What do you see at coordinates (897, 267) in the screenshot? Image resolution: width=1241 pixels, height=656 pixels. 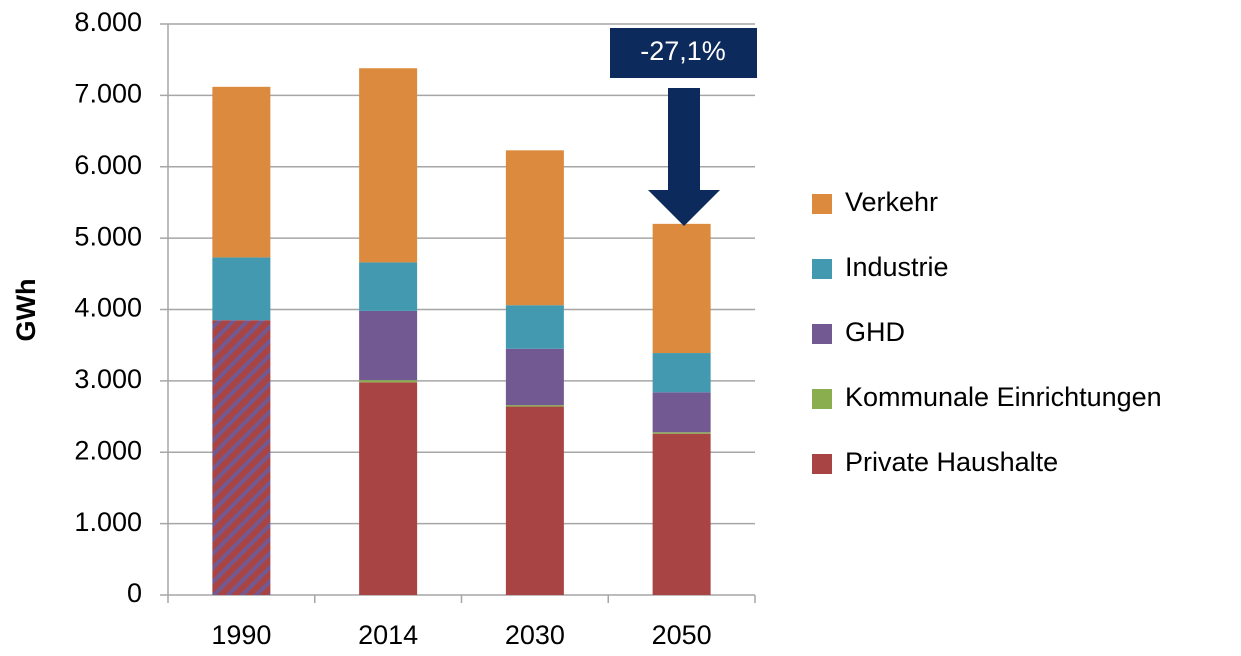 I see `legend-label: Industrie` at bounding box center [897, 267].